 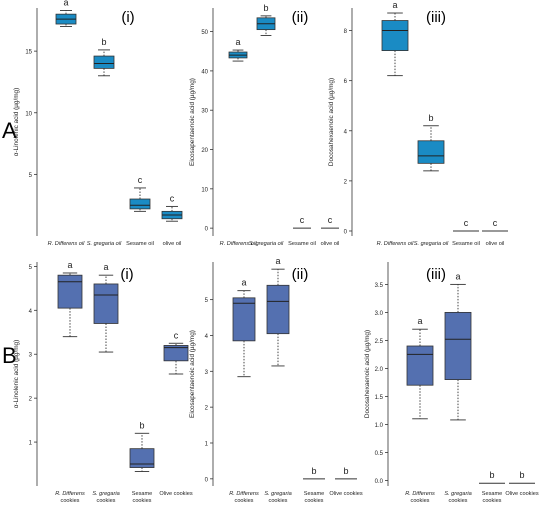 I want to click on y-tick-label: 0.5, so click(x=379, y=454).